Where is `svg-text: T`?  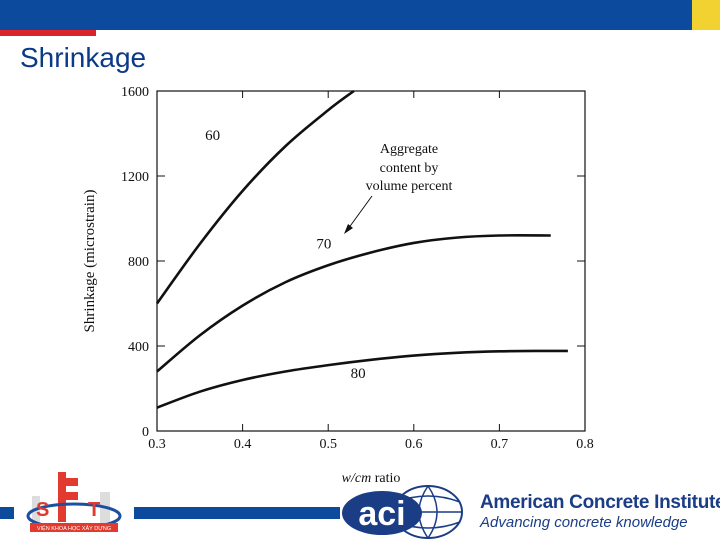 svg-text: T is located at coordinates (94, 510).